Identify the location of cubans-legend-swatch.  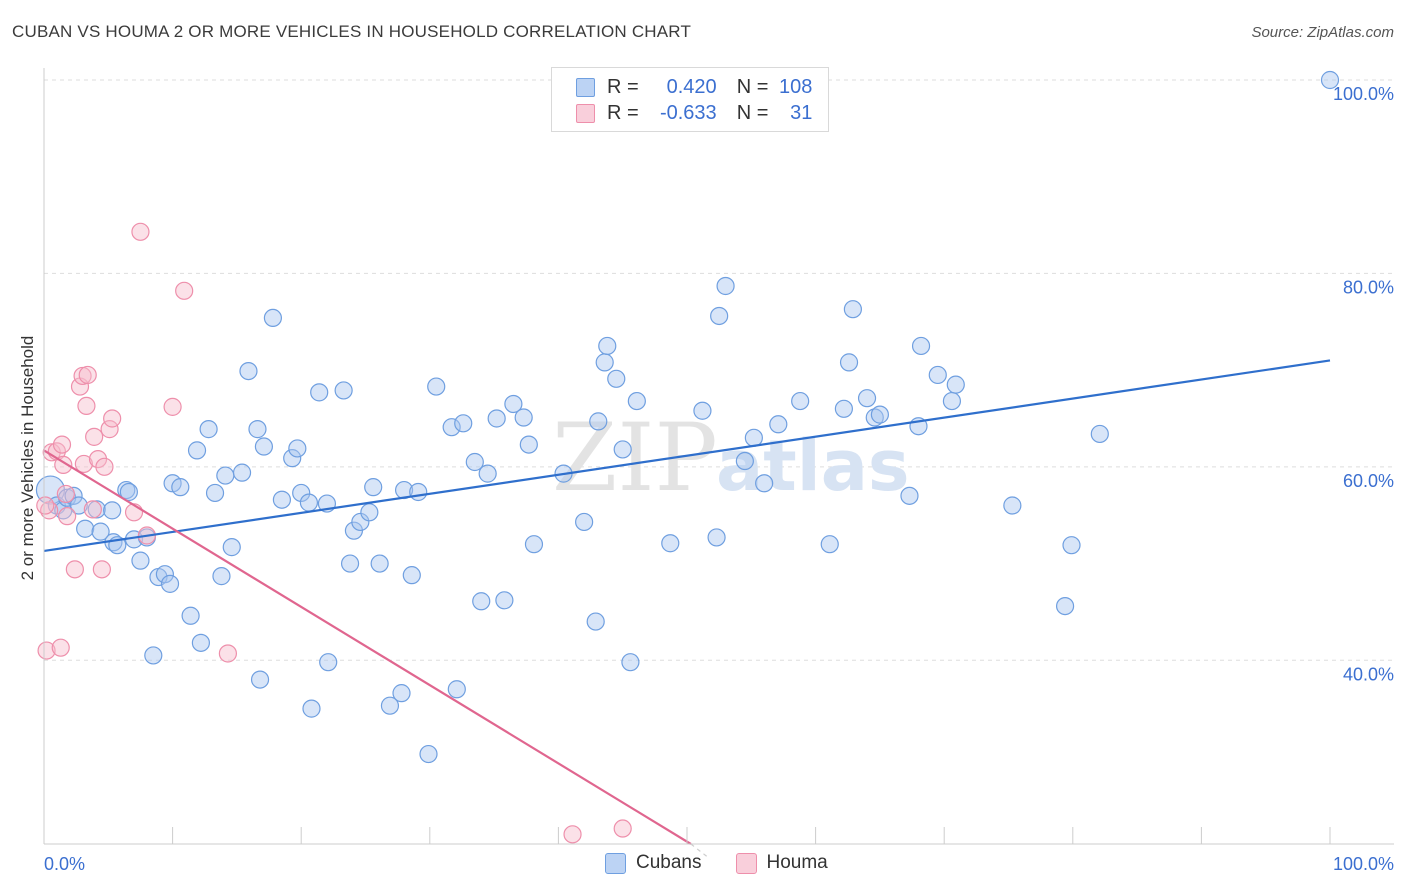
(615, 863).